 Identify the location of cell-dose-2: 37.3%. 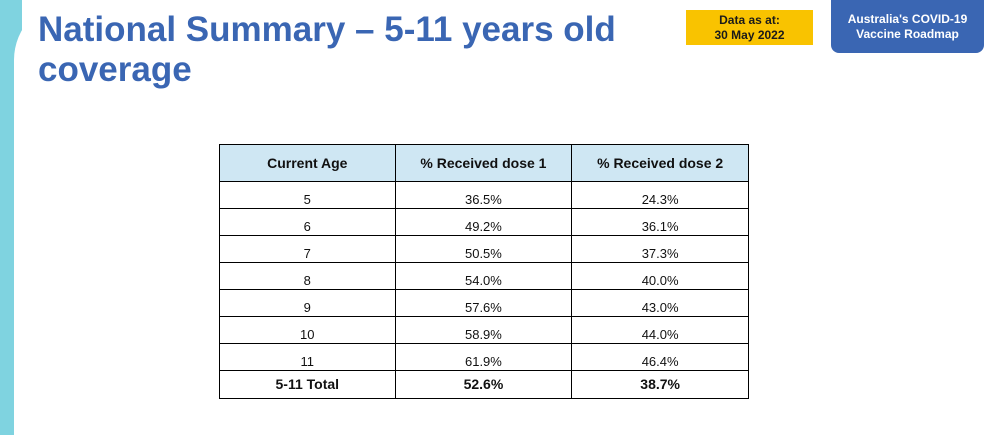
(660, 249).